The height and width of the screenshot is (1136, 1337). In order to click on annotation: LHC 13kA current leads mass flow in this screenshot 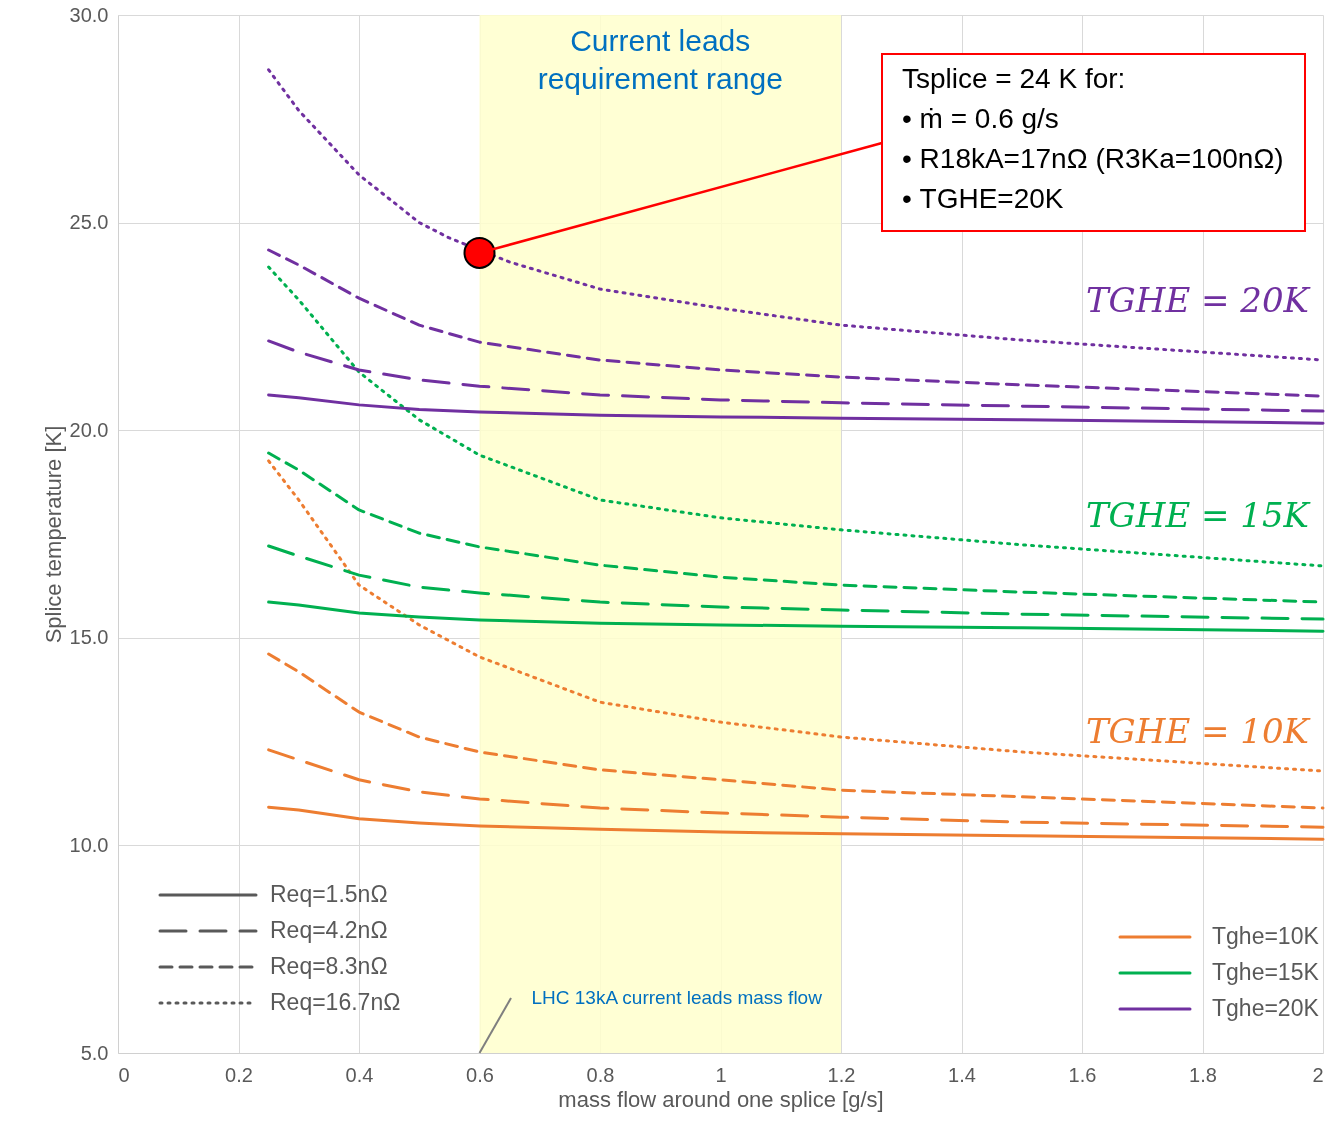, I will do `click(677, 997)`.